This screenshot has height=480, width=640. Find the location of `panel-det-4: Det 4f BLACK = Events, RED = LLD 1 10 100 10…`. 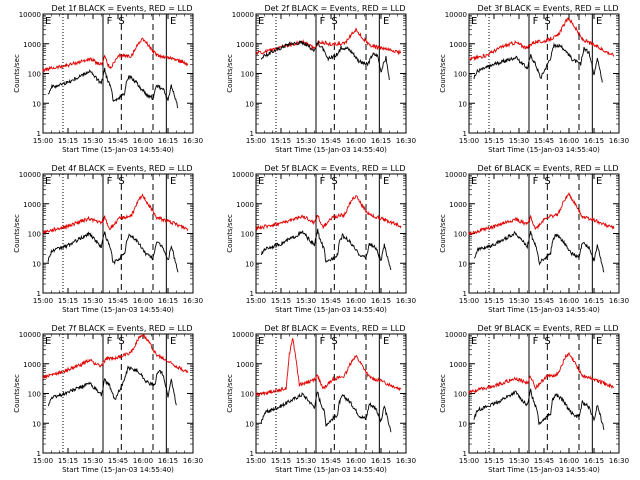

panel-det-4: Det 4f BLACK = Events, RED = LLD 1 10 100 10… is located at coordinates (108, 239).